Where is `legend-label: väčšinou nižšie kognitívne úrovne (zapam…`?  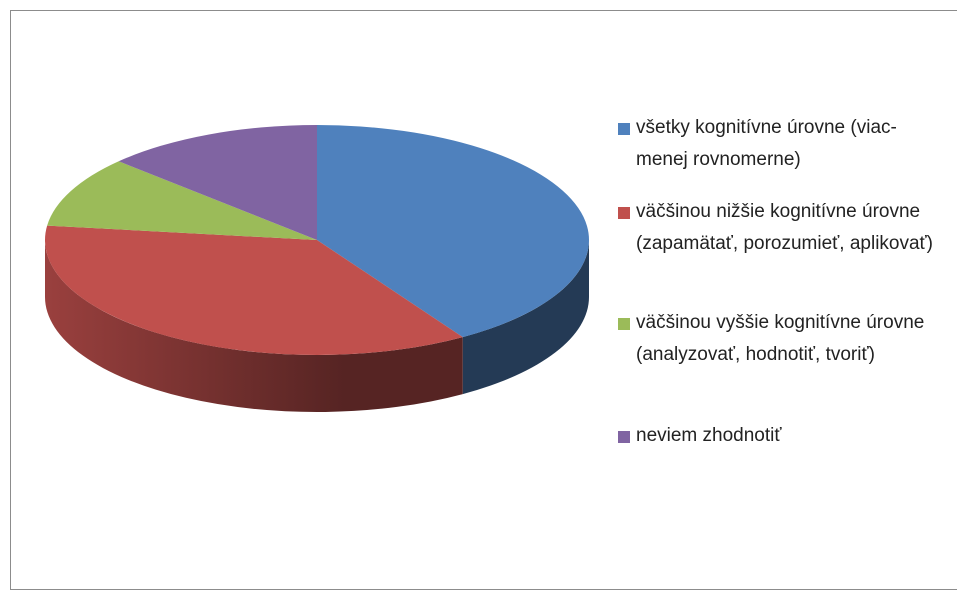
legend-label: väčšinou nižšie kognitívne úrovne (zapam… is located at coordinates (785, 227).